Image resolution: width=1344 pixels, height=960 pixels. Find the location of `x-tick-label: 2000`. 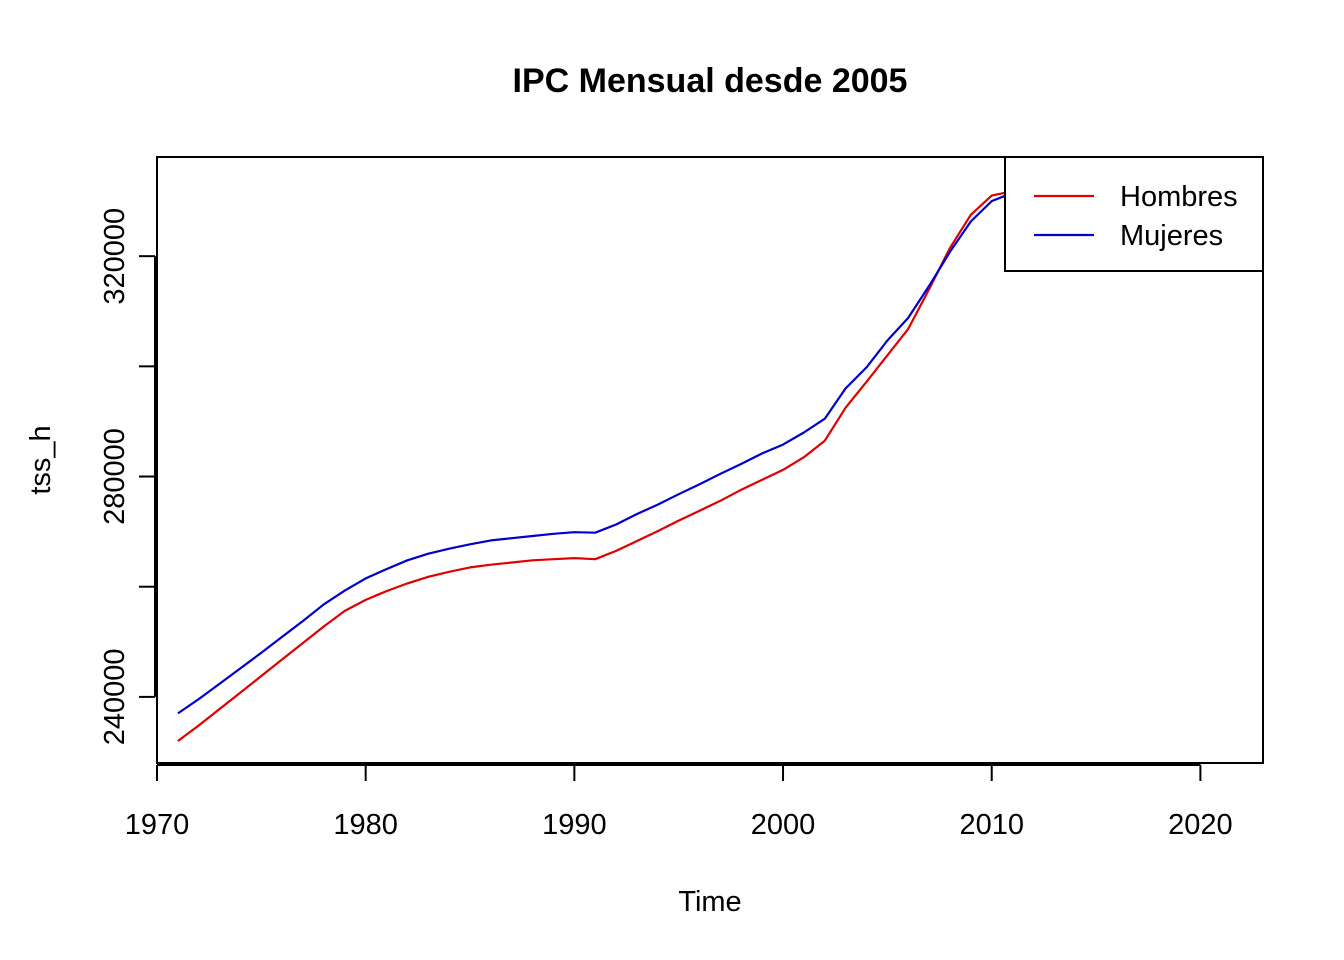

x-tick-label: 2000 is located at coordinates (783, 825).